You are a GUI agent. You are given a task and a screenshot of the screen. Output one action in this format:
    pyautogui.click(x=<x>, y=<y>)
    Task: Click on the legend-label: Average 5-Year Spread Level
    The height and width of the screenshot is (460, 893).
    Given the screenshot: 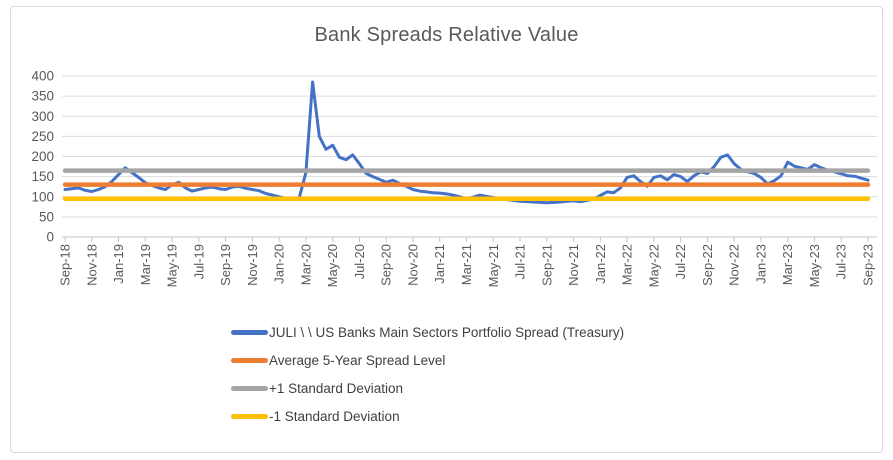 What is the action you would take?
    pyautogui.click(x=357, y=360)
    